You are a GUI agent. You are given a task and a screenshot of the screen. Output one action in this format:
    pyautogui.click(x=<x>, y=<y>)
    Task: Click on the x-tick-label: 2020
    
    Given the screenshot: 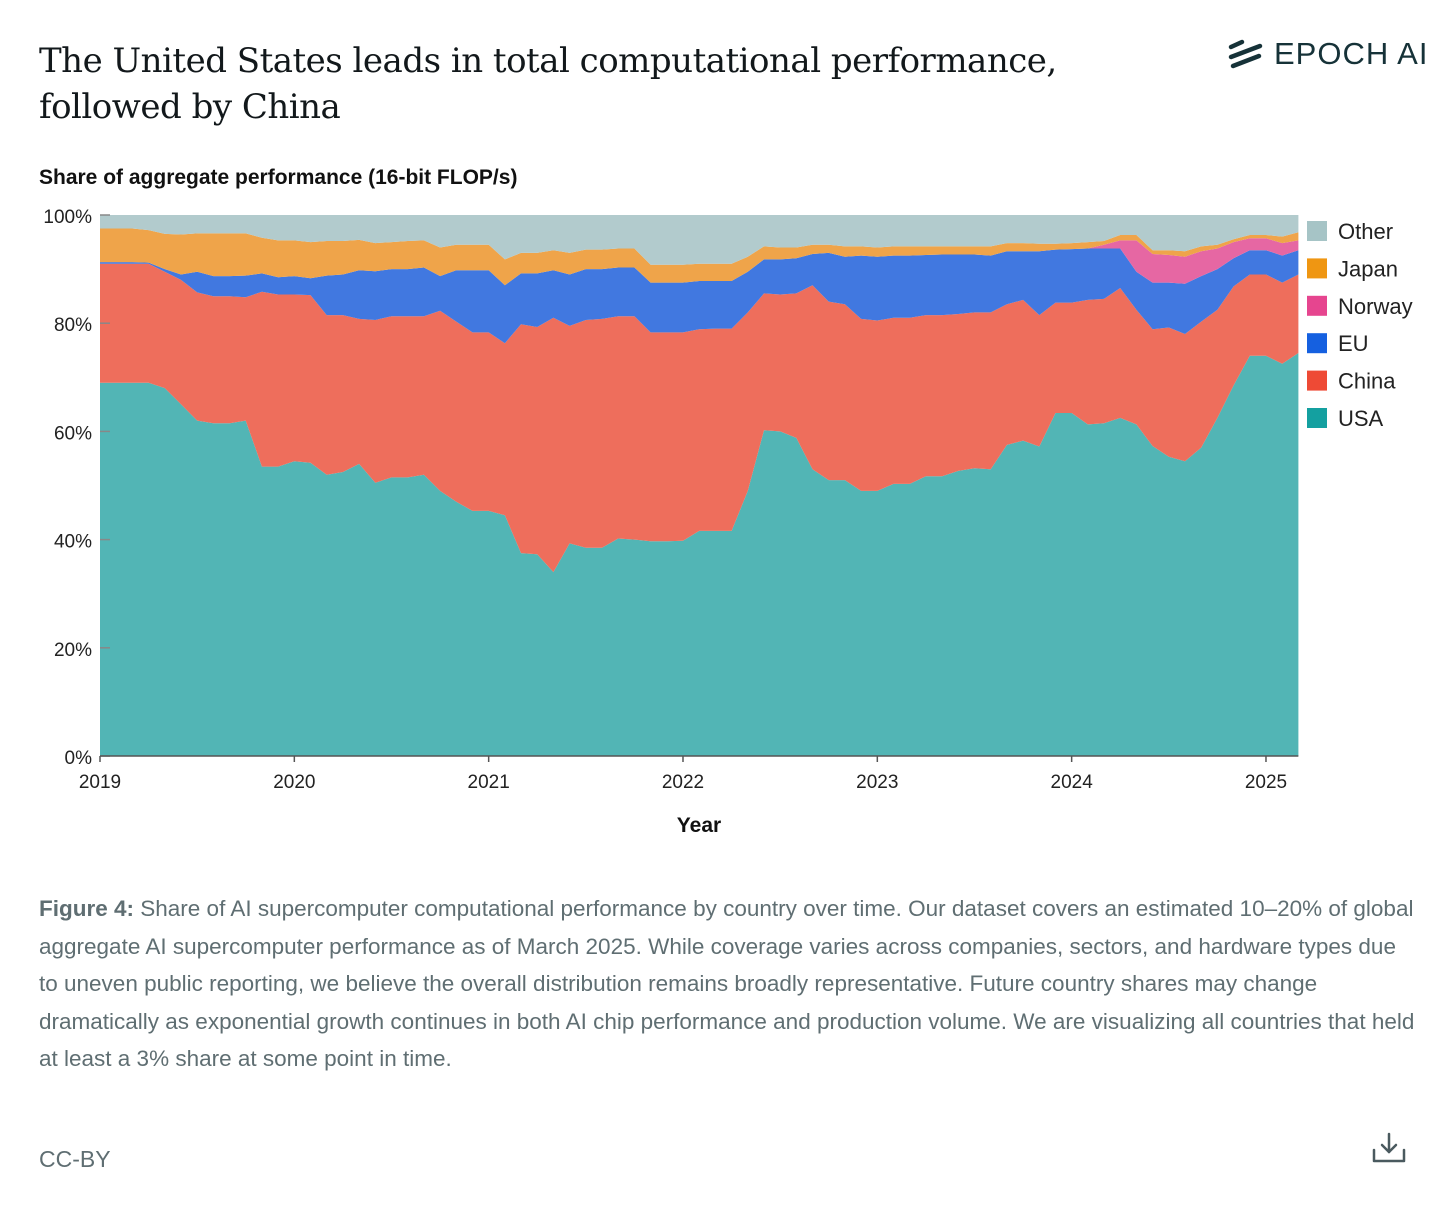 What is the action you would take?
    pyautogui.click(x=294, y=782)
    